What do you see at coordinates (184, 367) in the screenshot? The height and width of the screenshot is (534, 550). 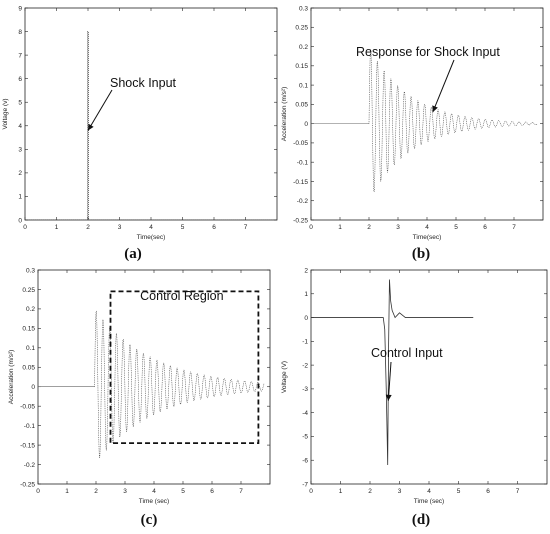 I see `control-region-box` at bounding box center [184, 367].